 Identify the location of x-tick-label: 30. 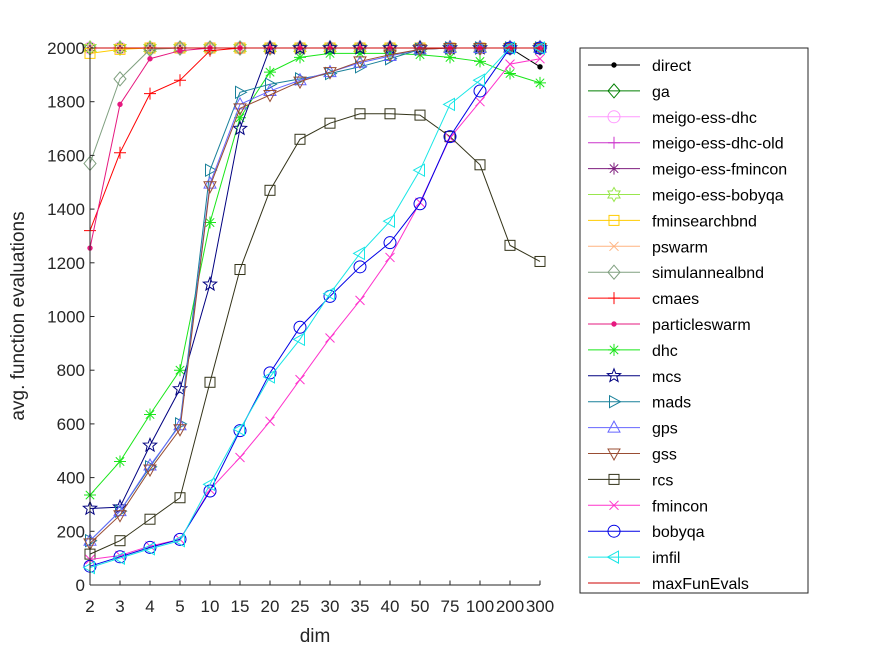
(330, 606).